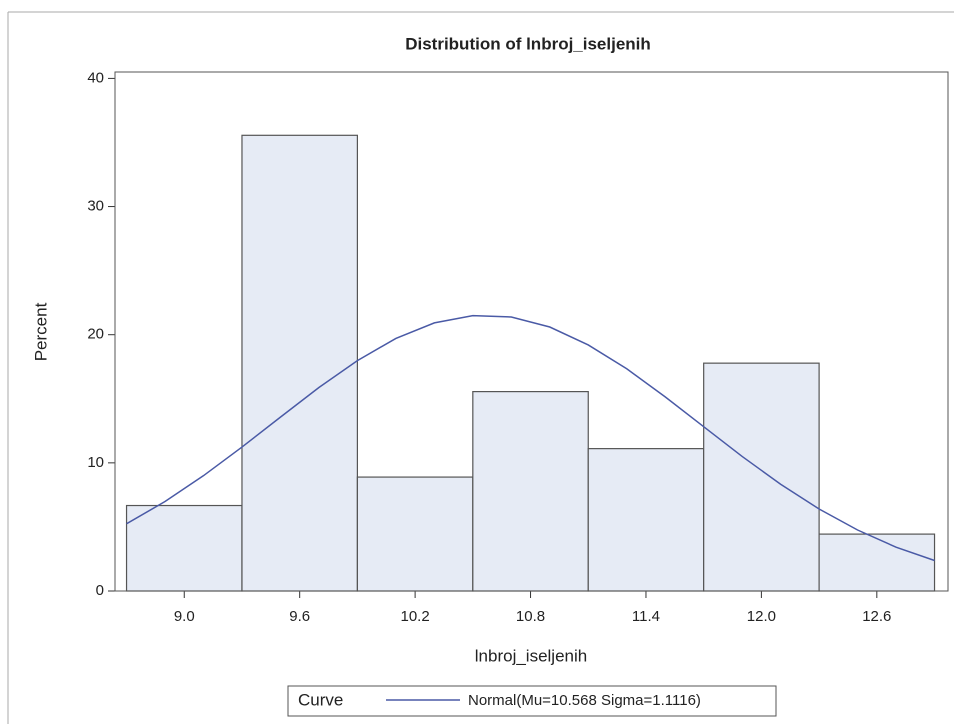 This screenshot has height=724, width=954. What do you see at coordinates (95, 334) in the screenshot?
I see `y-tick-label: 20` at bounding box center [95, 334].